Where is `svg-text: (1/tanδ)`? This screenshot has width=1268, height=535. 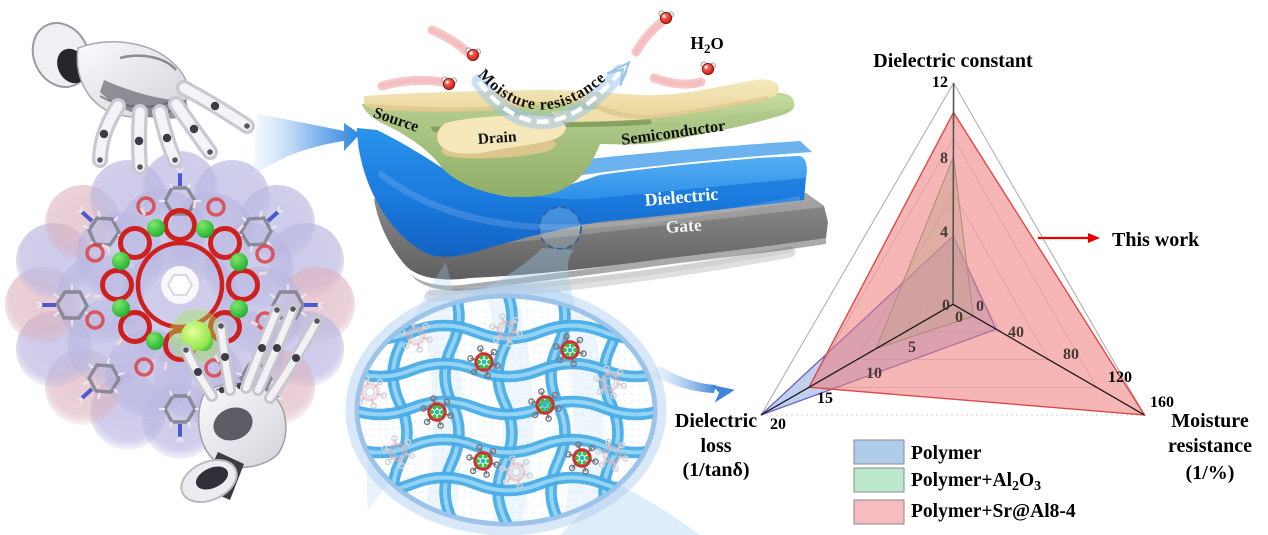
svg-text: (1/tanδ) is located at coordinates (715, 470).